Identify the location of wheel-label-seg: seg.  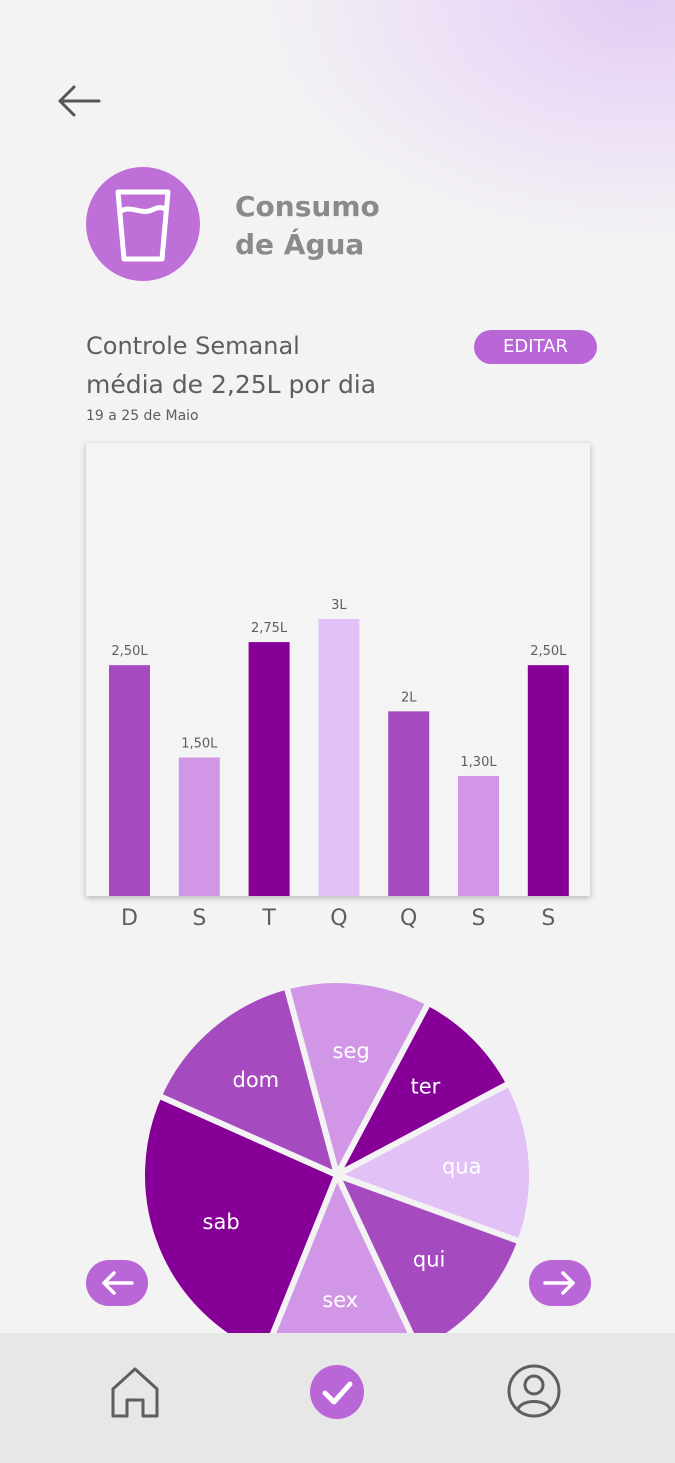
(351, 1051).